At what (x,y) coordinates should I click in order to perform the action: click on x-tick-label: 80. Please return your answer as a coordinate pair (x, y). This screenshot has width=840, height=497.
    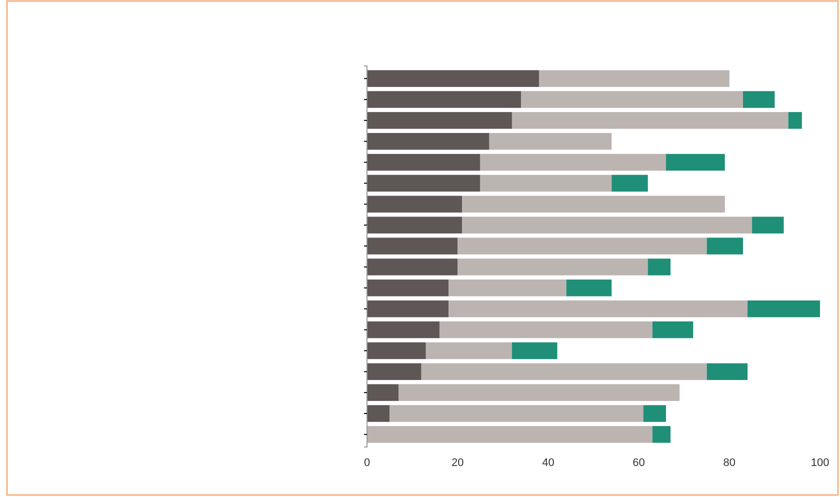
    Looking at the image, I should click on (729, 462).